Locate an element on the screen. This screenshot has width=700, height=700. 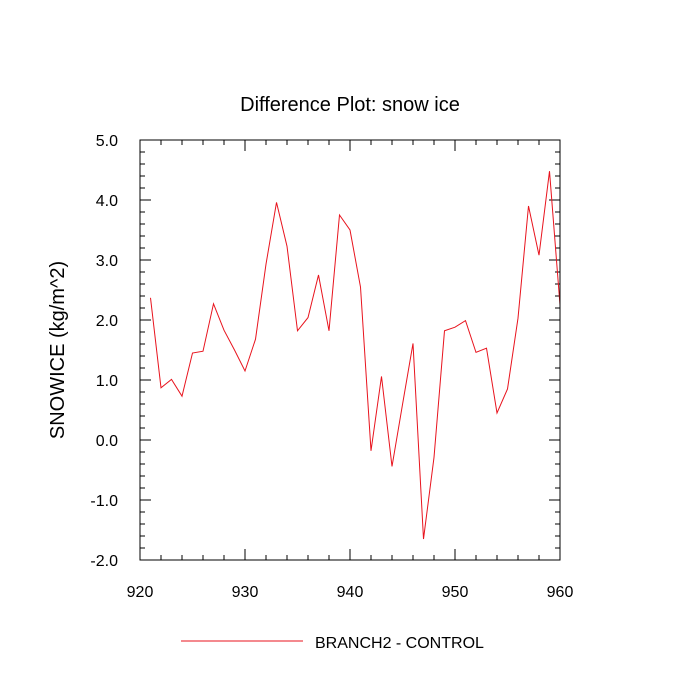
legend-label: BRANCH2 - CONTROL is located at coordinates (399, 643).